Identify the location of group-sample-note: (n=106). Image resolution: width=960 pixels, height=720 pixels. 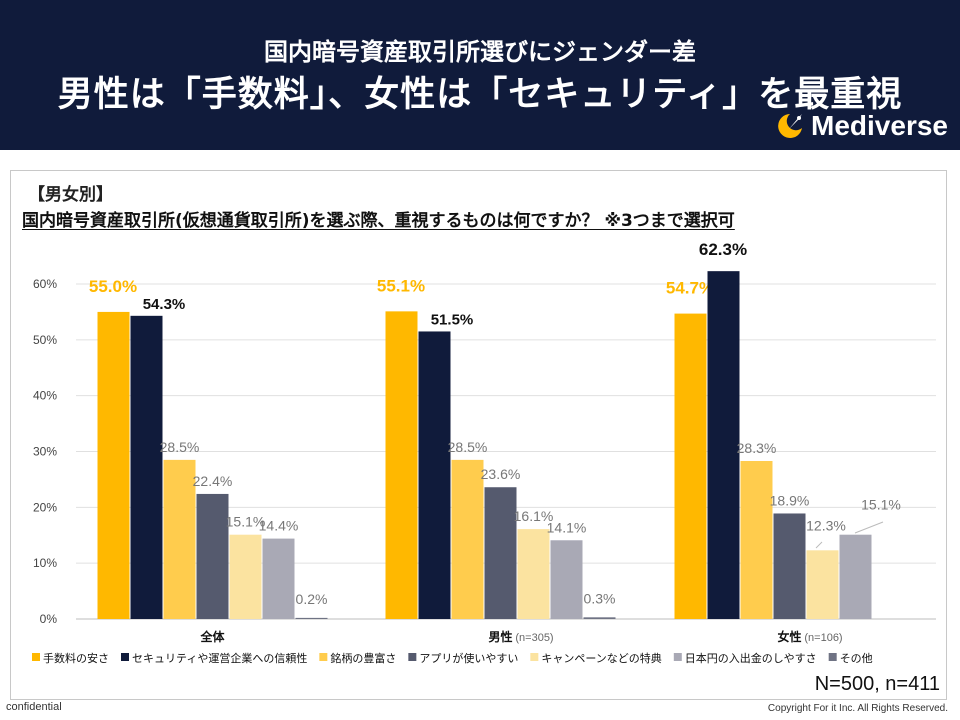
(823, 638).